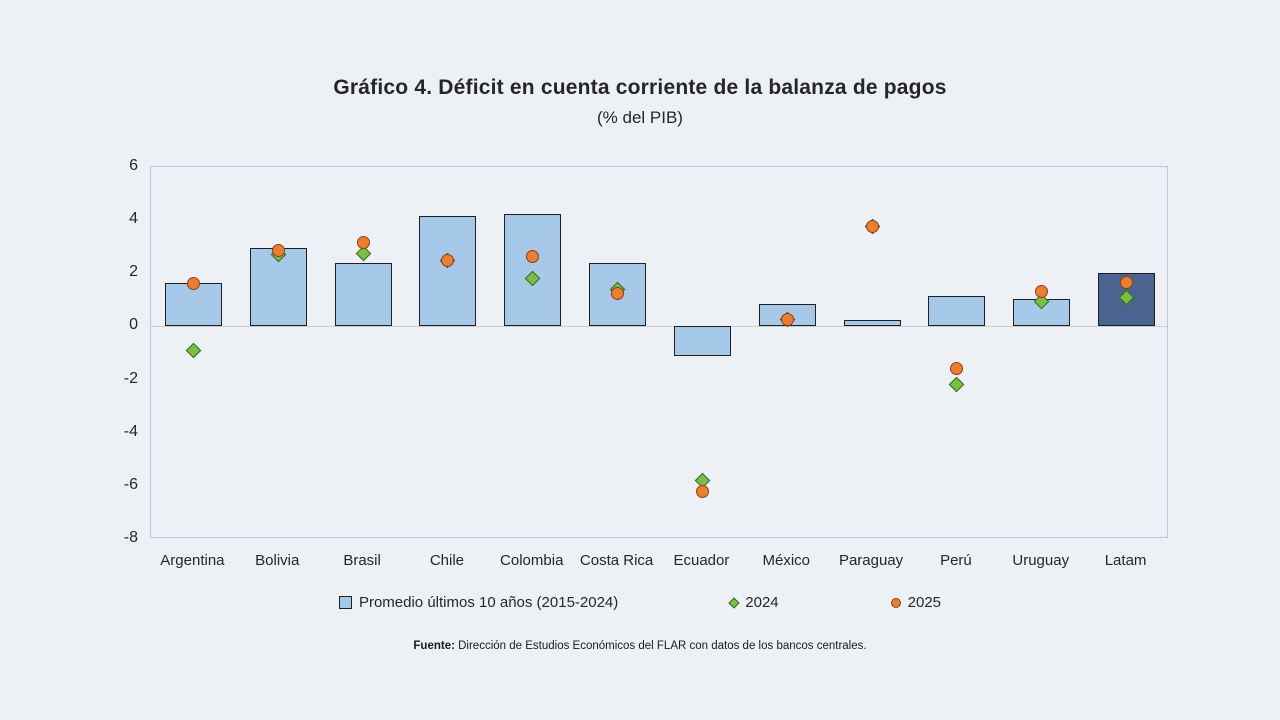  I want to click on bar-brasil, so click(363, 294).